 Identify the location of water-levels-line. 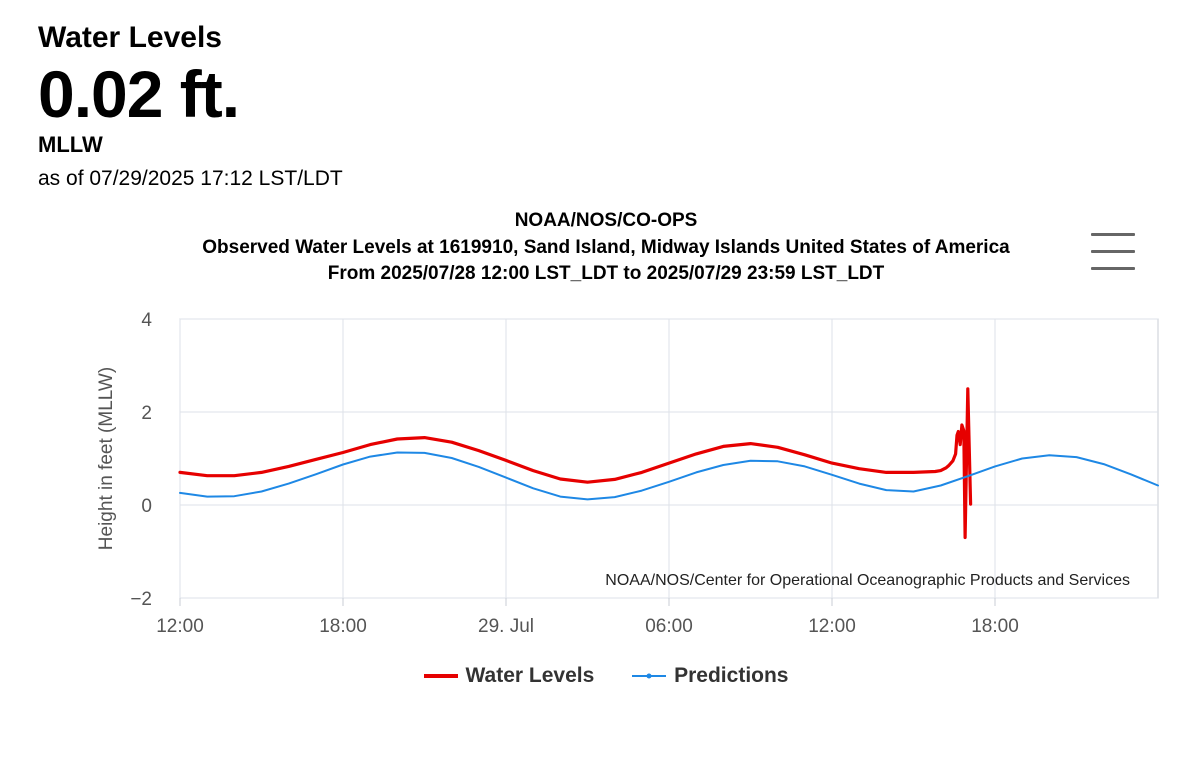
(575, 463).